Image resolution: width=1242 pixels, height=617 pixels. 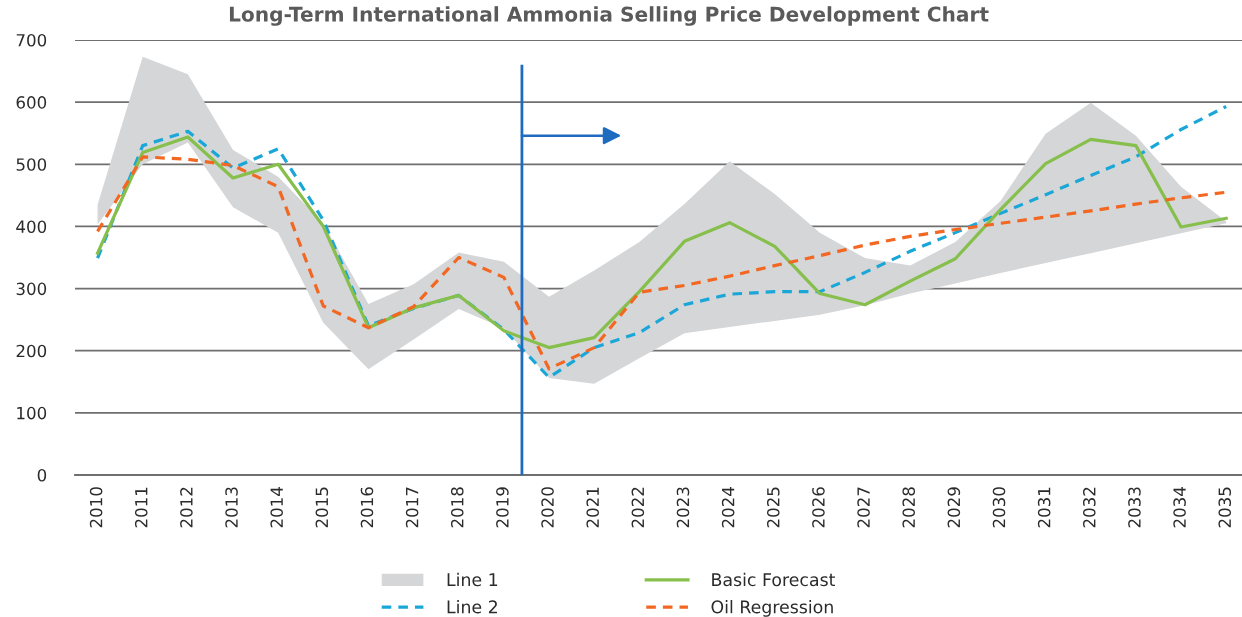 What do you see at coordinates (472, 579) in the screenshot?
I see `legend-label: Line 1` at bounding box center [472, 579].